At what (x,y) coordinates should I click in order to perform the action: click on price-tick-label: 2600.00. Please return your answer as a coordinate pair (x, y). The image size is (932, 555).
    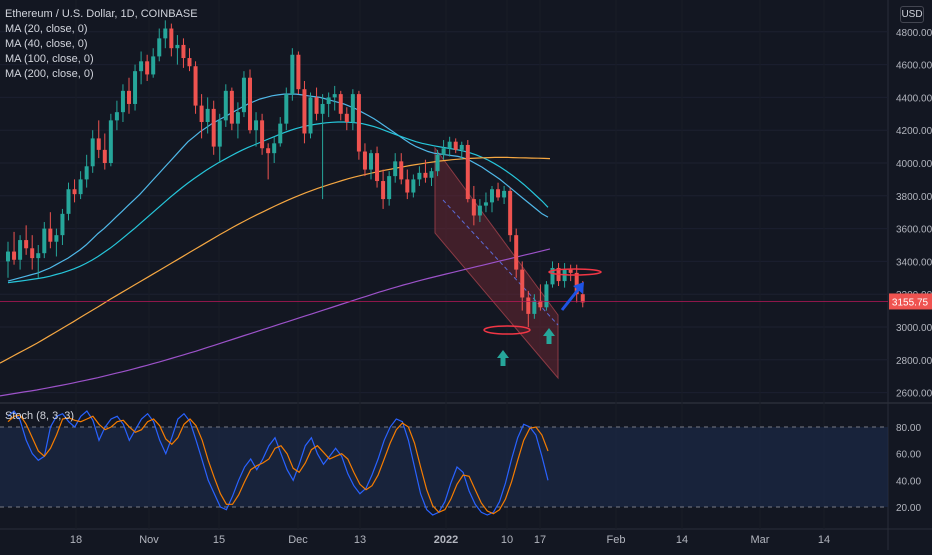
    Looking at the image, I should click on (914, 394).